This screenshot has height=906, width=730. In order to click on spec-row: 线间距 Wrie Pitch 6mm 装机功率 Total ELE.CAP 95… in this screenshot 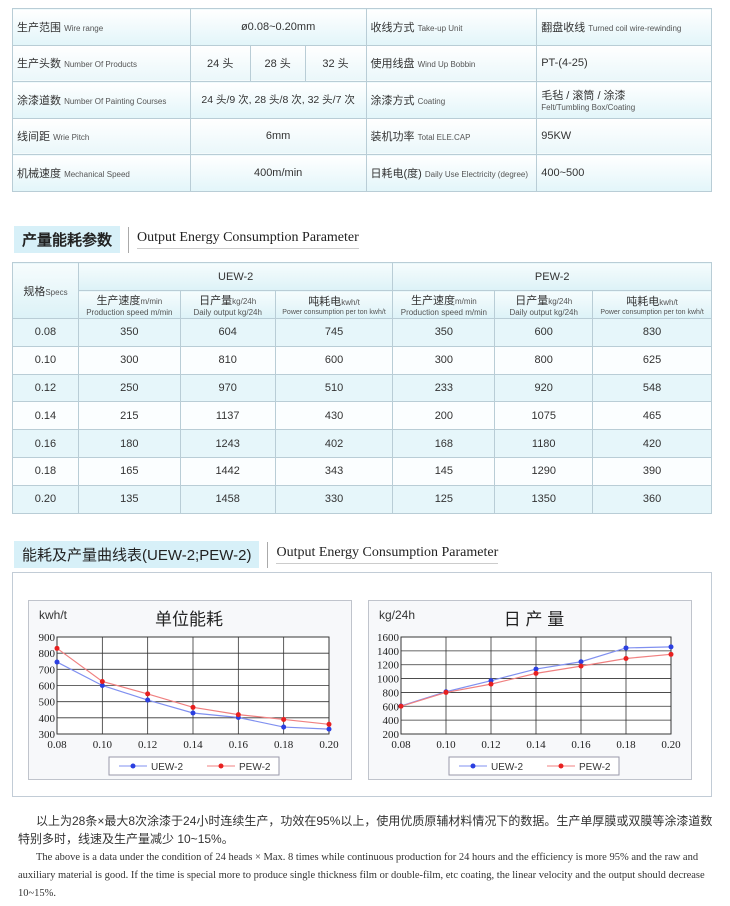, I will do `click(362, 136)`.